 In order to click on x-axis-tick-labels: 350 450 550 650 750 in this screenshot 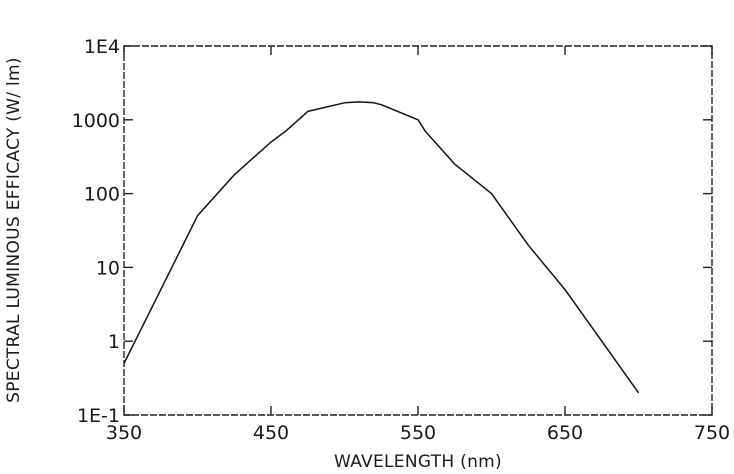, I will do `click(418, 433)`.